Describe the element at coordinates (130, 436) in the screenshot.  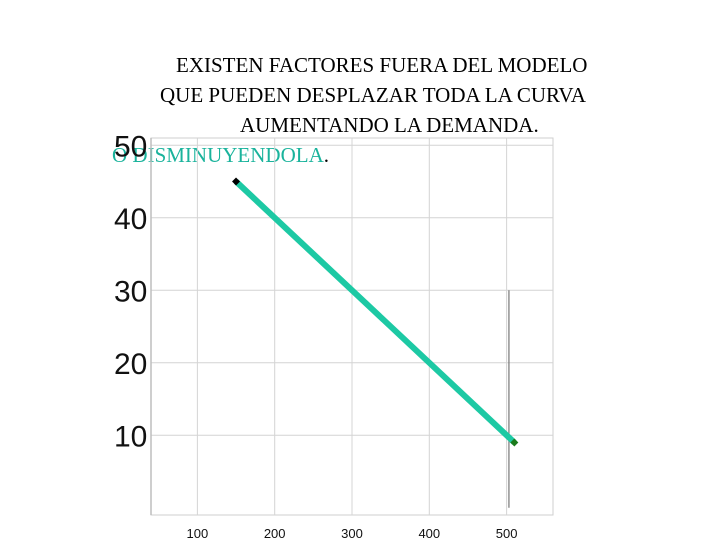
I see `y-tick-label-0: 10` at that location.